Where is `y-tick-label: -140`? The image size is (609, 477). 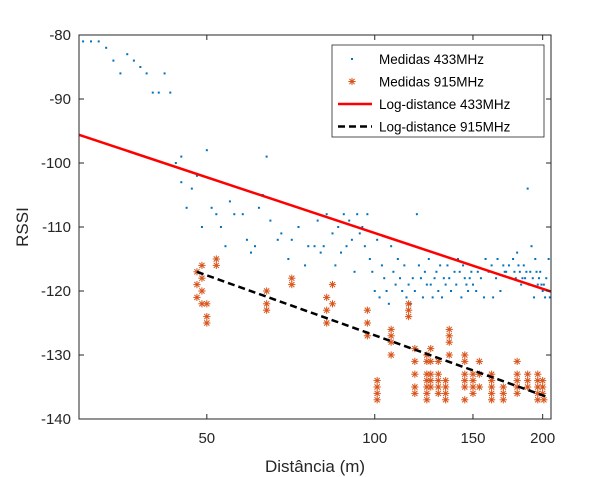 y-tick-label: -140 is located at coordinates (56, 419).